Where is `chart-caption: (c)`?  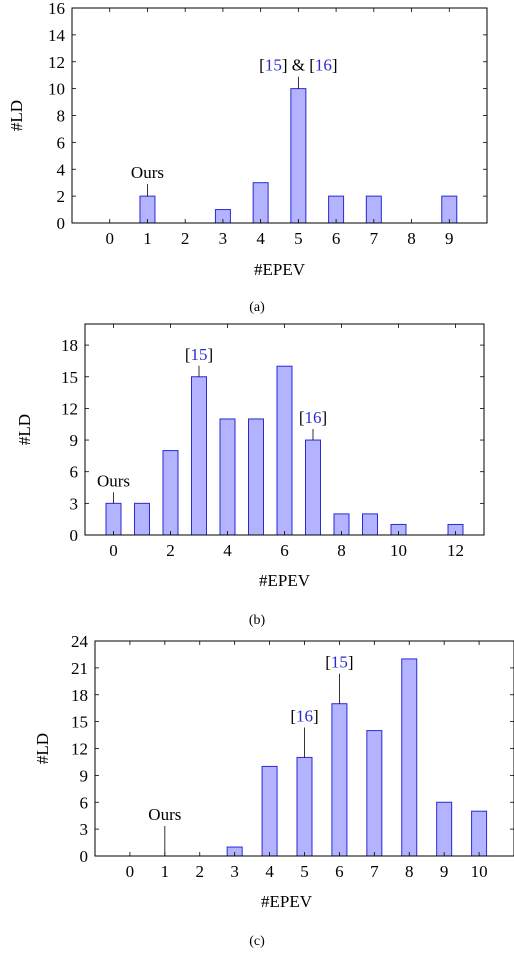 chart-caption: (c) is located at coordinates (257, 941).